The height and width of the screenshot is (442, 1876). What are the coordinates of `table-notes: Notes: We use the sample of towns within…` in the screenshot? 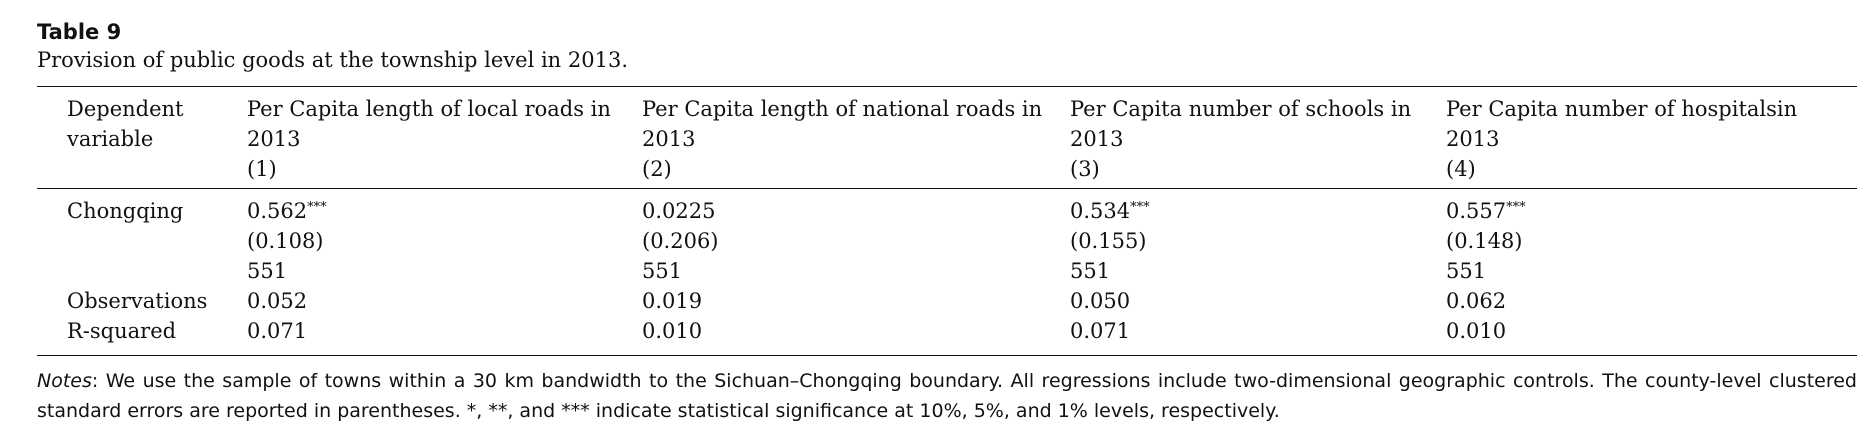 It's located at (947, 396).